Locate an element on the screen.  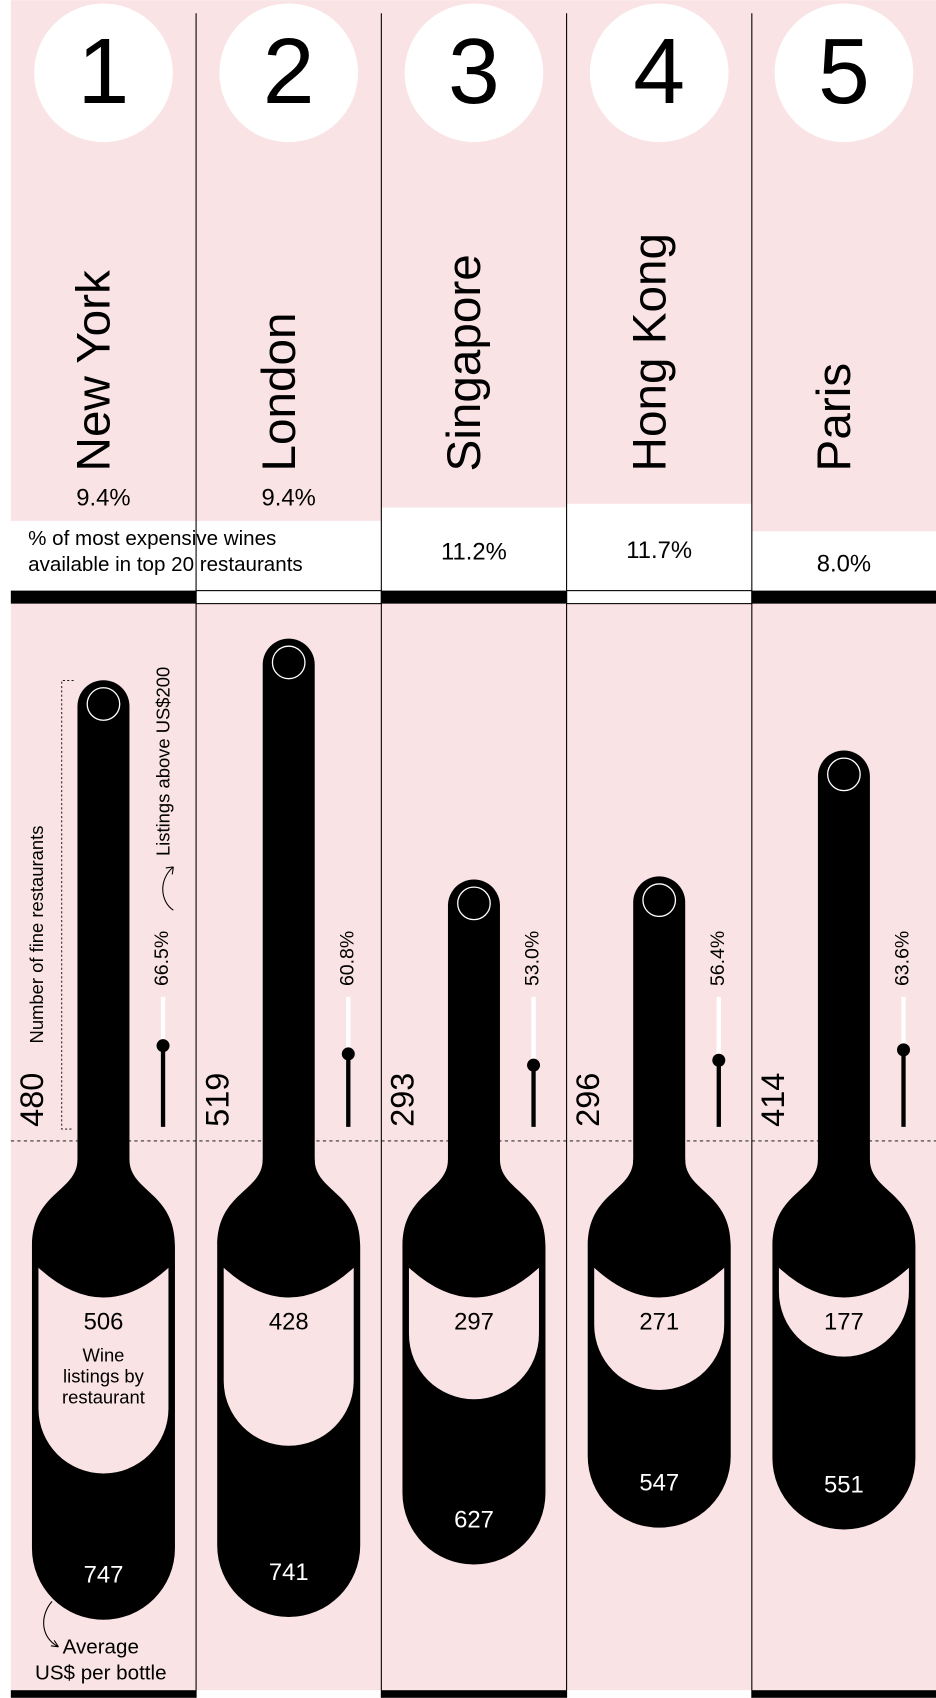
listings-label: listings by is located at coordinates (104, 1376).